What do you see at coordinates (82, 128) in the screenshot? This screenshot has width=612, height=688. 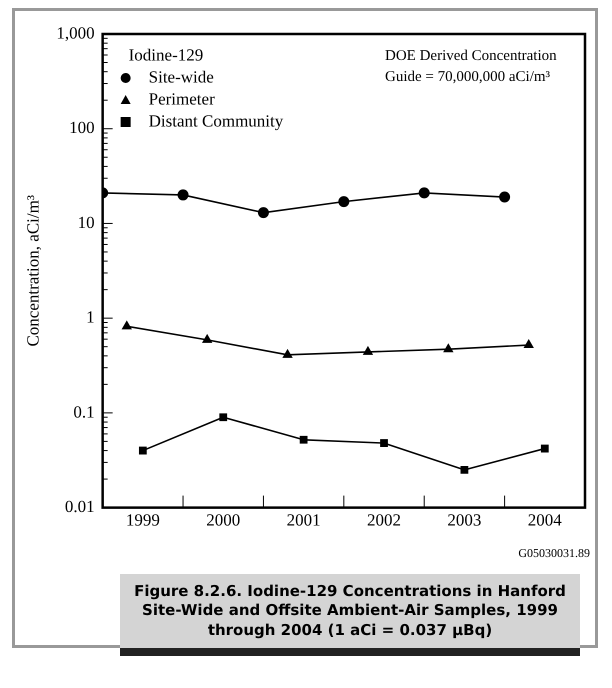 I see `y-tick-label: 100` at bounding box center [82, 128].